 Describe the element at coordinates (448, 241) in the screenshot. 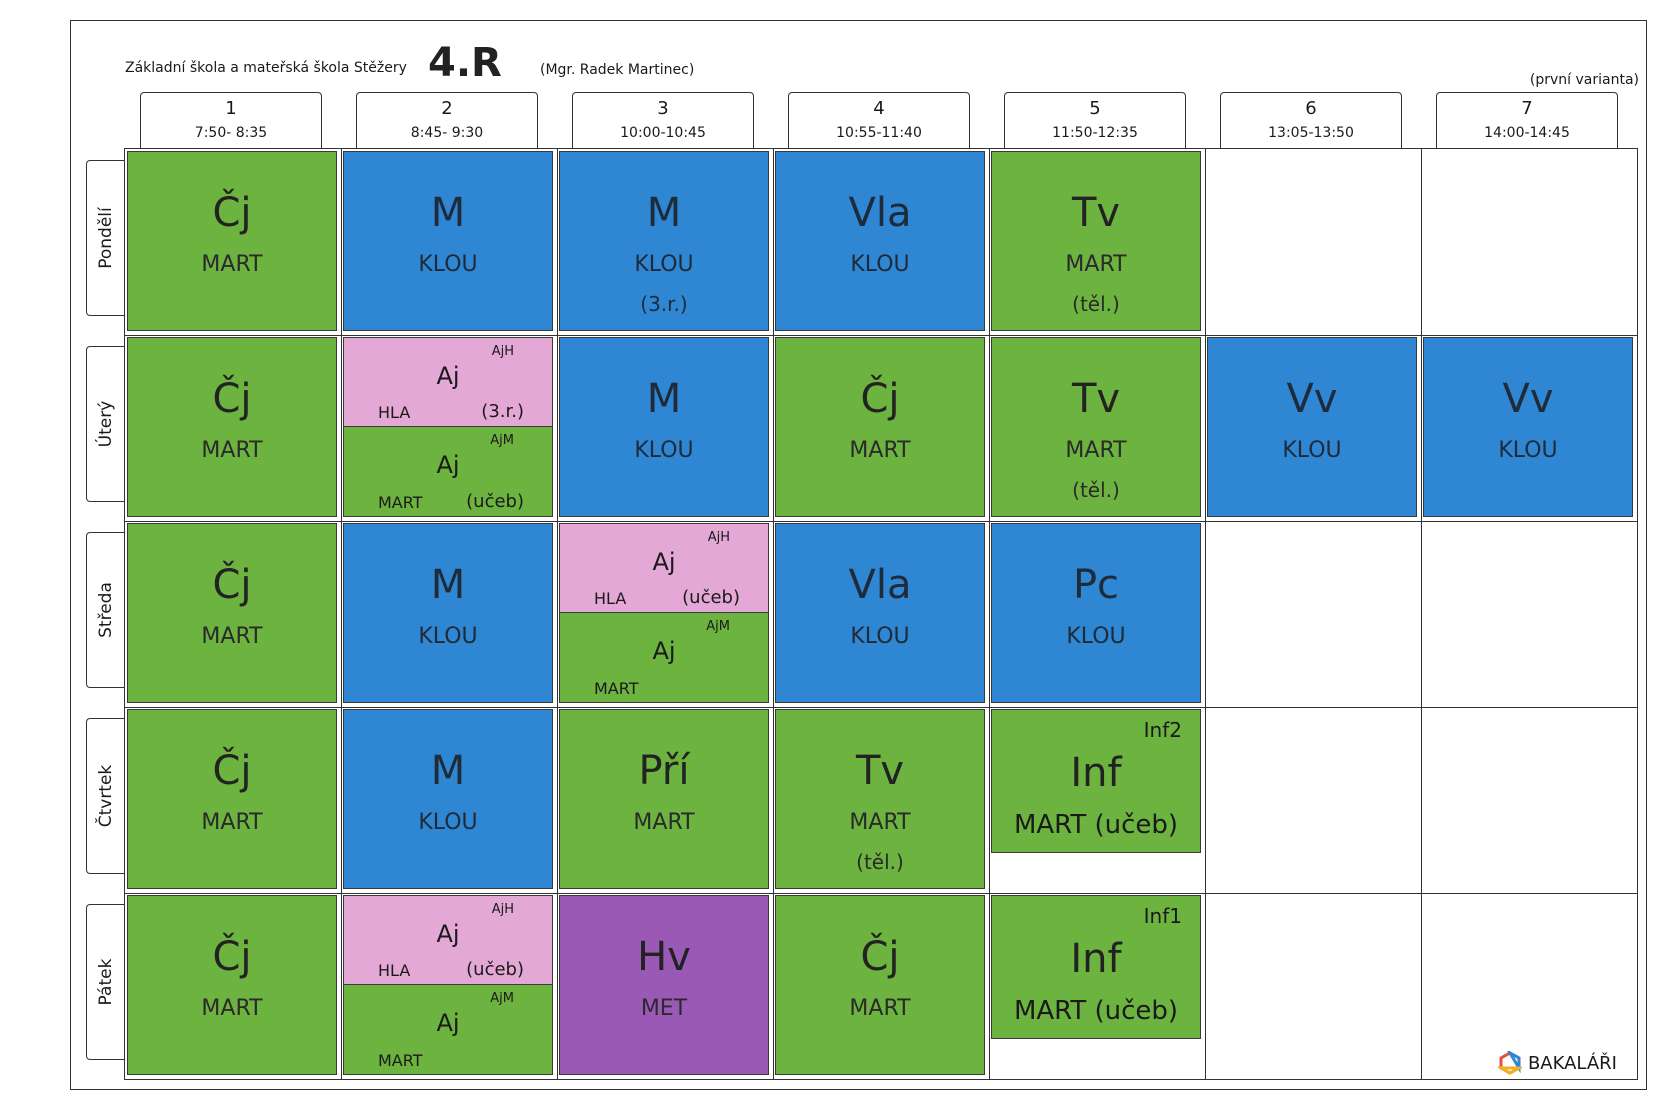

I see `lesson-mon-2: M KLOU` at that location.